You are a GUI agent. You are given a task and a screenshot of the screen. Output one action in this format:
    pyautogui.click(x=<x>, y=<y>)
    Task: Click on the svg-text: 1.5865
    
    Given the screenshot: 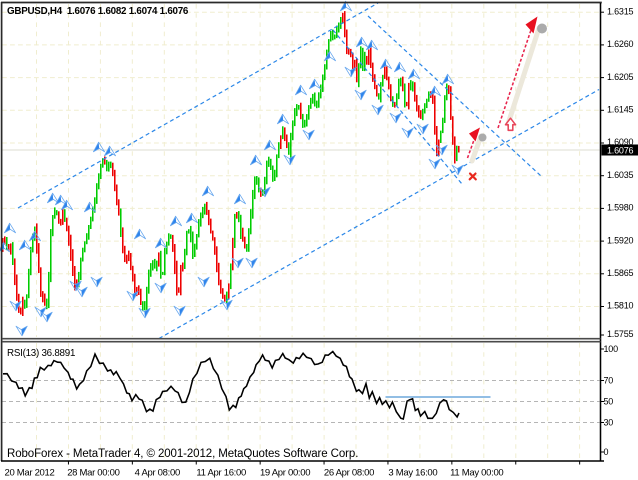 What is the action you would take?
    pyautogui.click(x=620, y=273)
    